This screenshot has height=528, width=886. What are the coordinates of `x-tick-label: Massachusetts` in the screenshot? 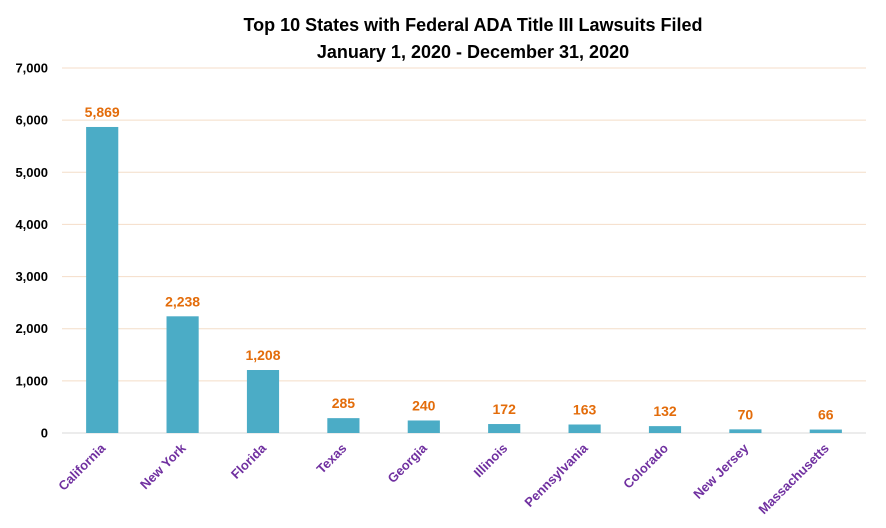 It's located at (793, 479).